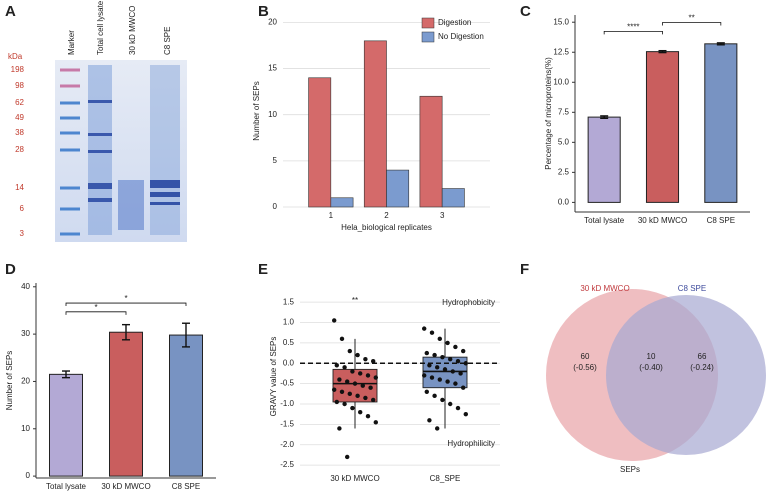 The height and width of the screenshot is (497, 769). I want to click on marker-label: 3, so click(22, 233).